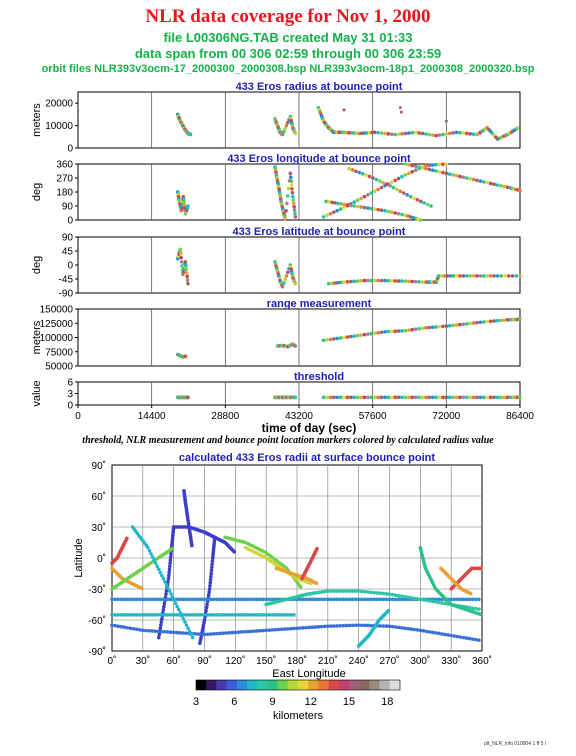  I want to click on x-tick-label: 57600, so click(373, 416).